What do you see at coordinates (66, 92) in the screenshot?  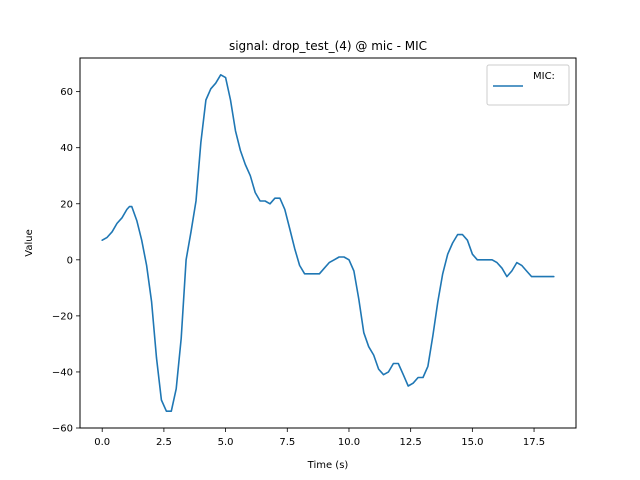 I see `y-tick-label: 60` at bounding box center [66, 92].